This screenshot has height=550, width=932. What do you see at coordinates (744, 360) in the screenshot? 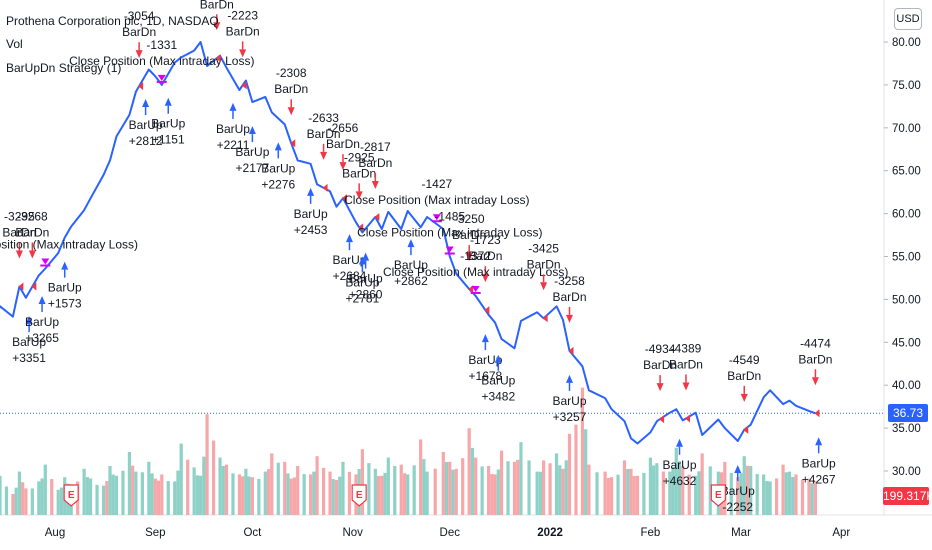
I see `bar-dn-profit-label: -4549` at bounding box center [744, 360].